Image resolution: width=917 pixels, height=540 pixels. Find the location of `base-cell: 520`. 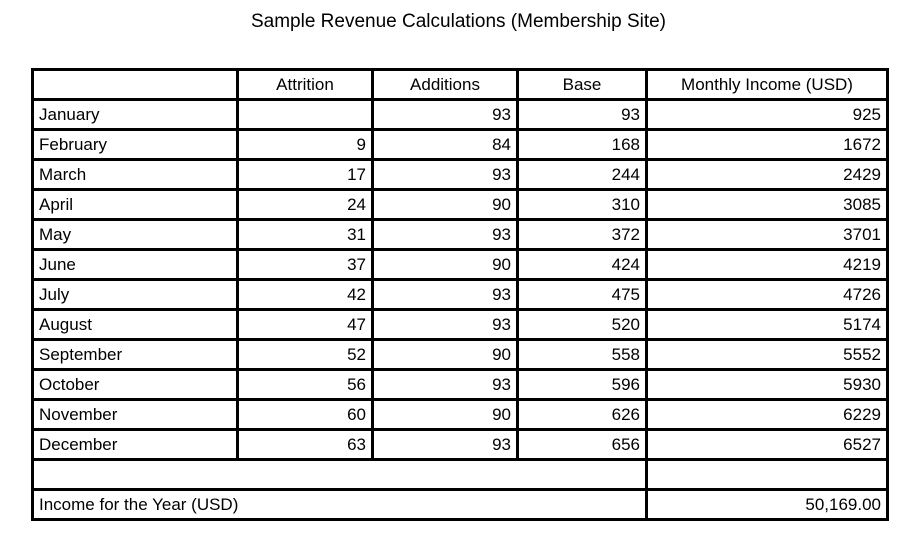

base-cell: 520 is located at coordinates (582, 324).